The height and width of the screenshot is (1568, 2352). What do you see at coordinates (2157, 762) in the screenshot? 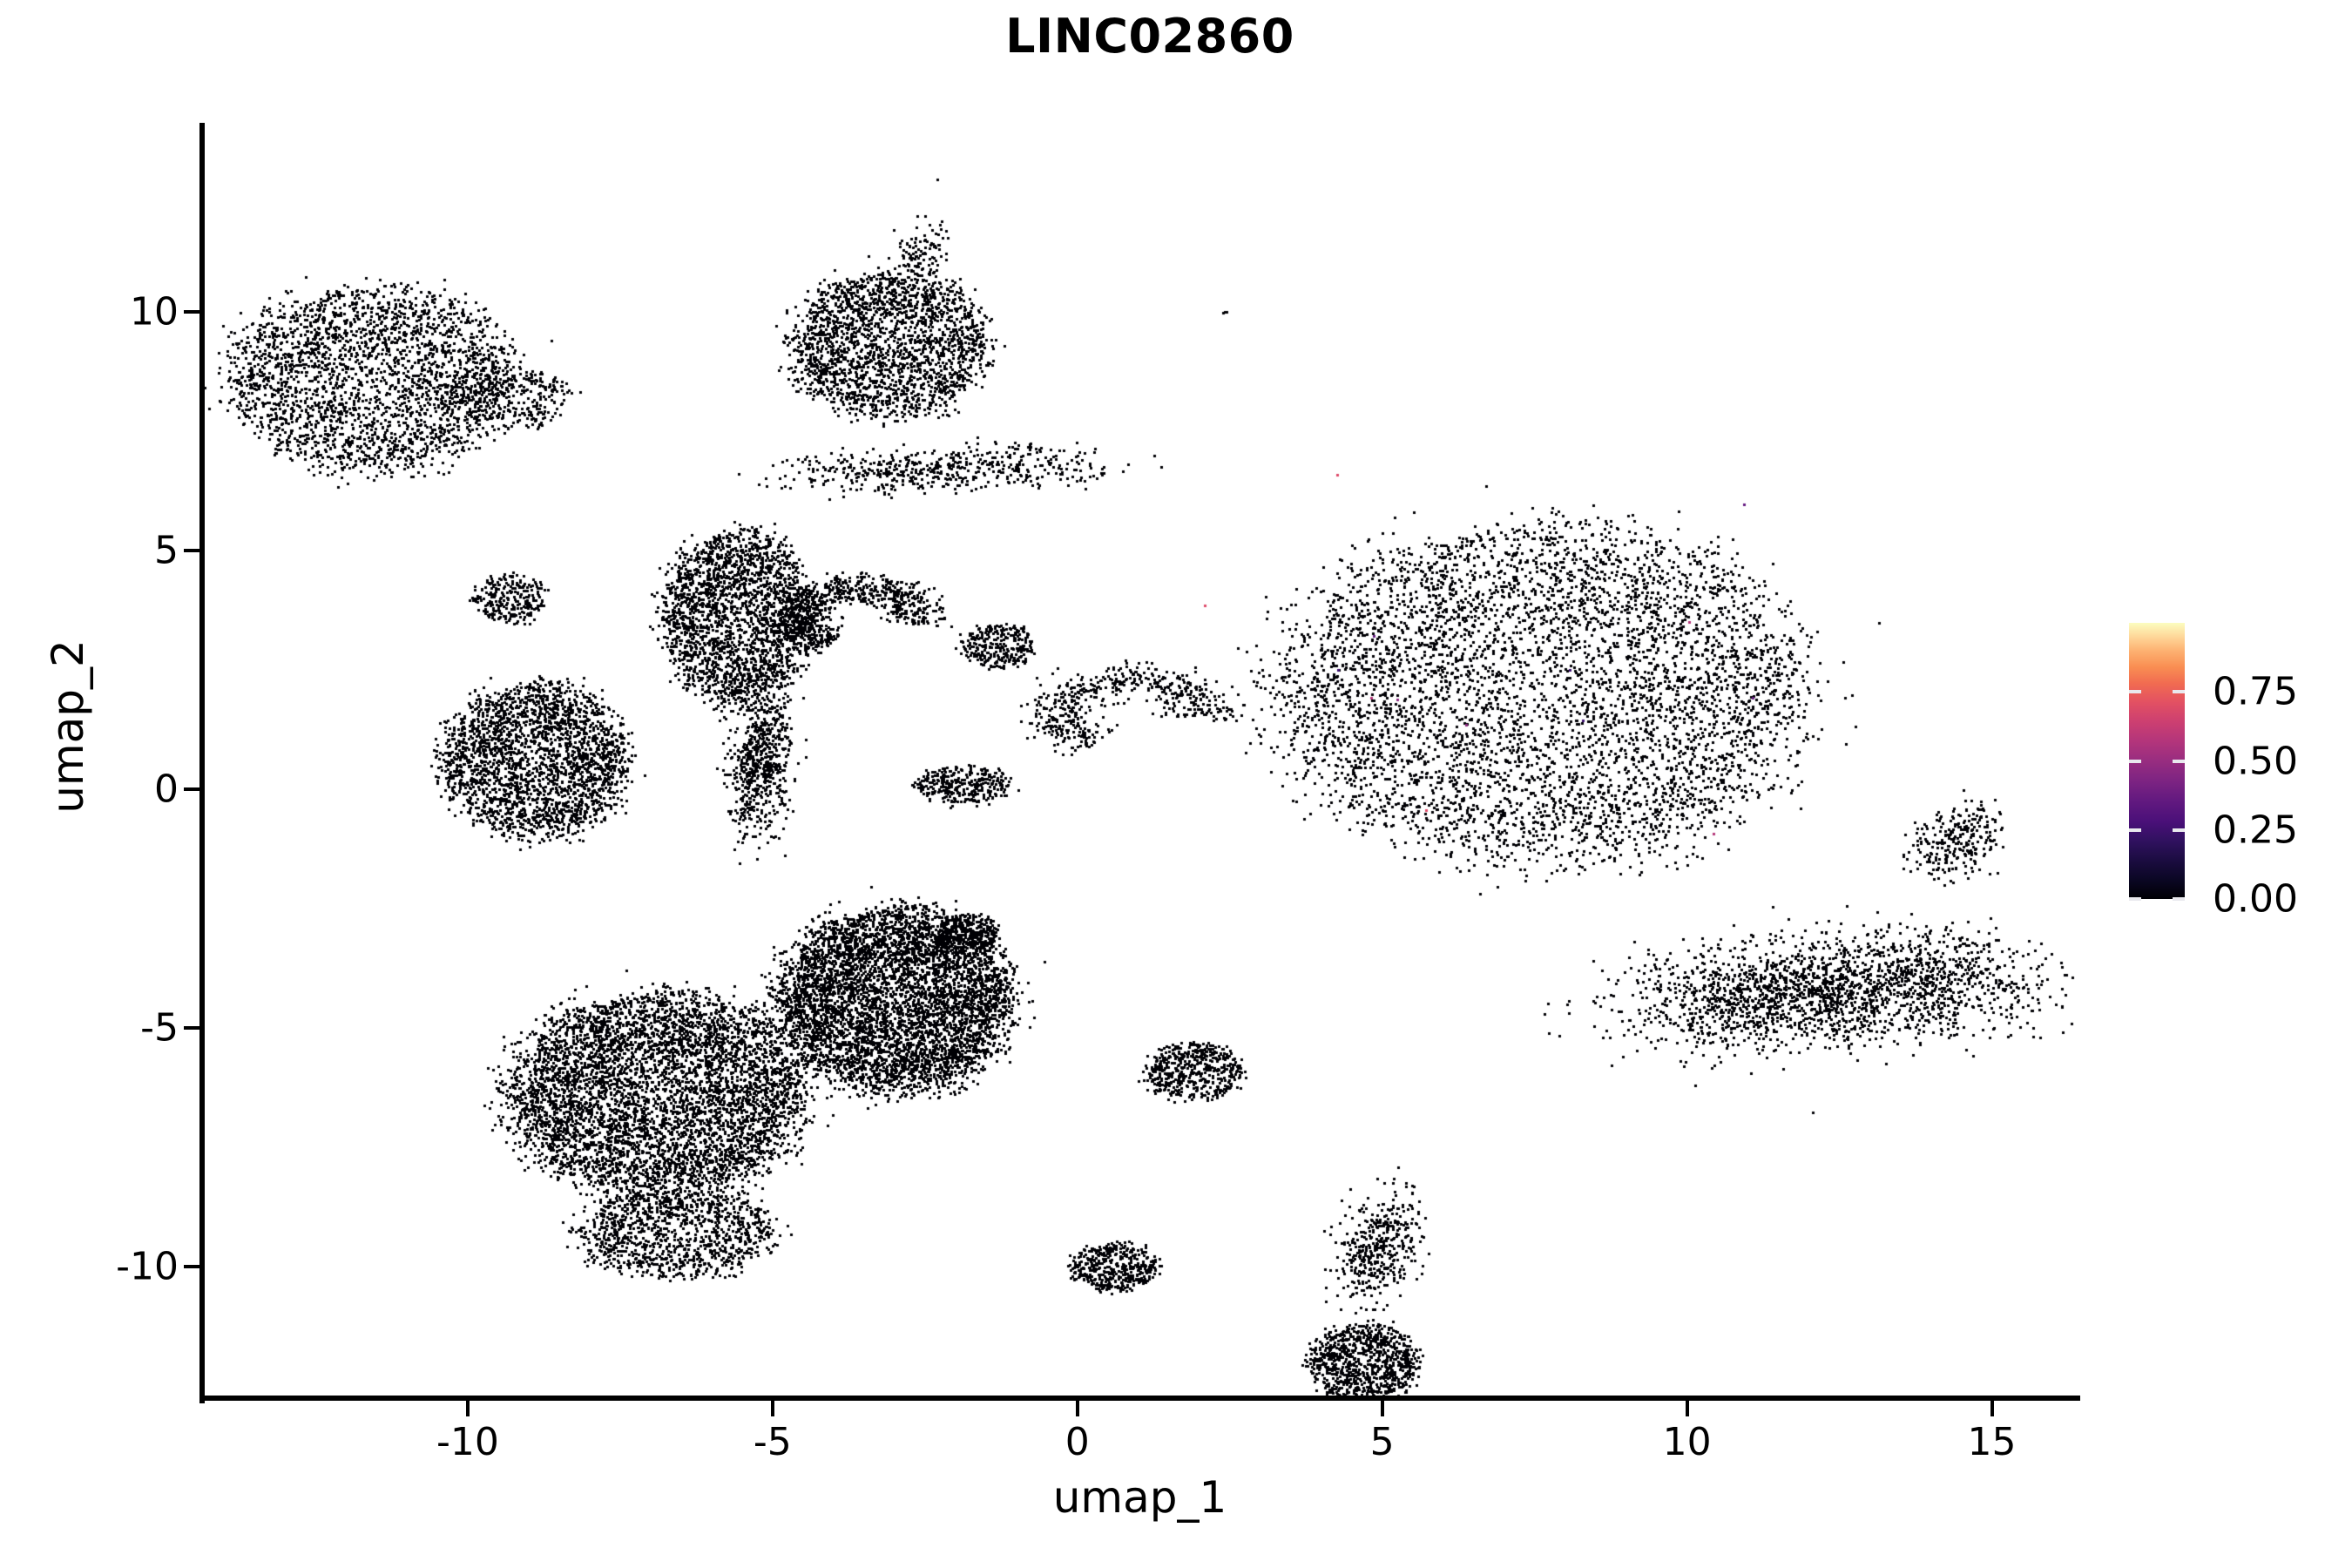
I see `colorbar` at bounding box center [2157, 762].